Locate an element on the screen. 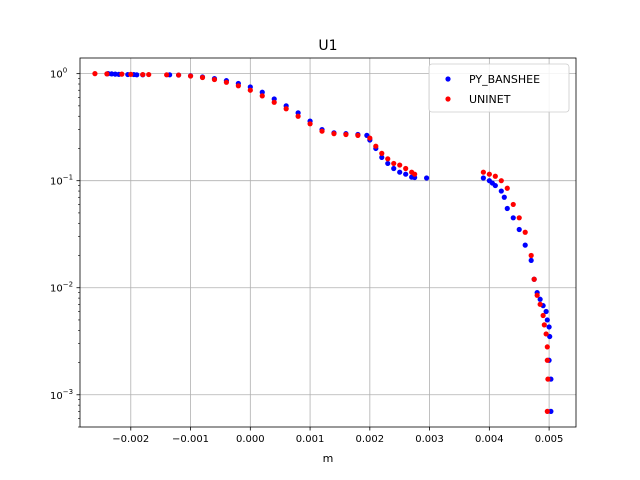  x-tick-label: 0.004 is located at coordinates (489, 439).